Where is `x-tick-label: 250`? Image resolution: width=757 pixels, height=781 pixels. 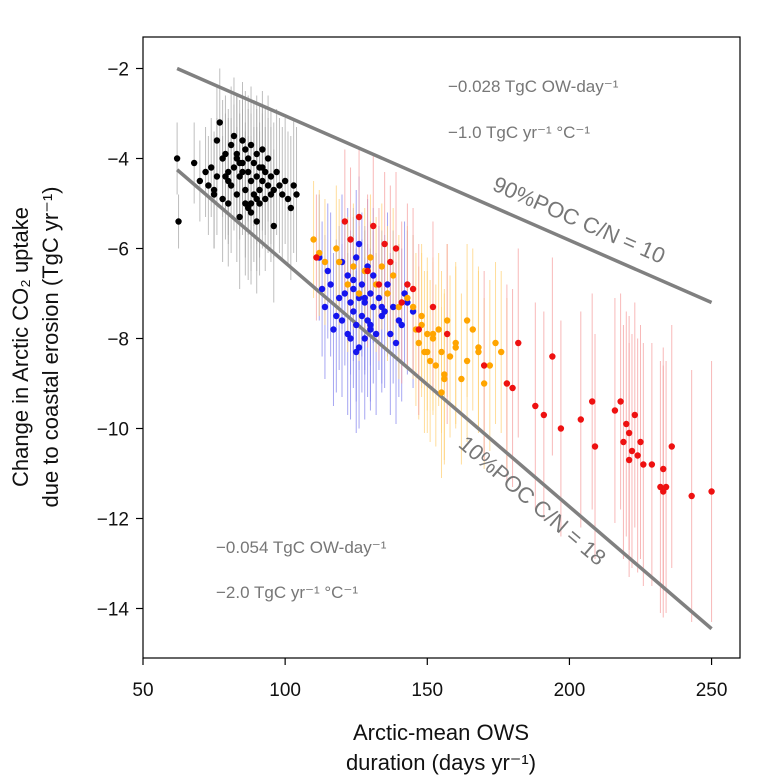
x-tick-label: 250 is located at coordinates (712, 690).